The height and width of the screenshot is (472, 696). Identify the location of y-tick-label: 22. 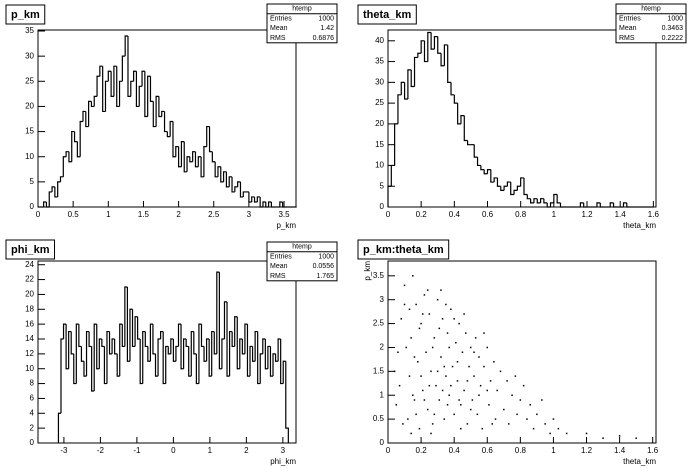
(29, 279).